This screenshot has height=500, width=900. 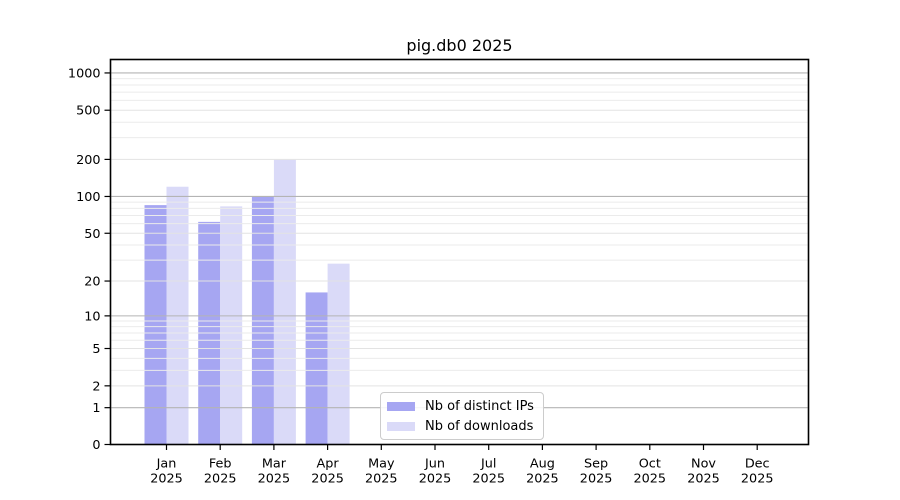 I want to click on x-tick-label-month-mar: Mar, so click(x=274, y=464).